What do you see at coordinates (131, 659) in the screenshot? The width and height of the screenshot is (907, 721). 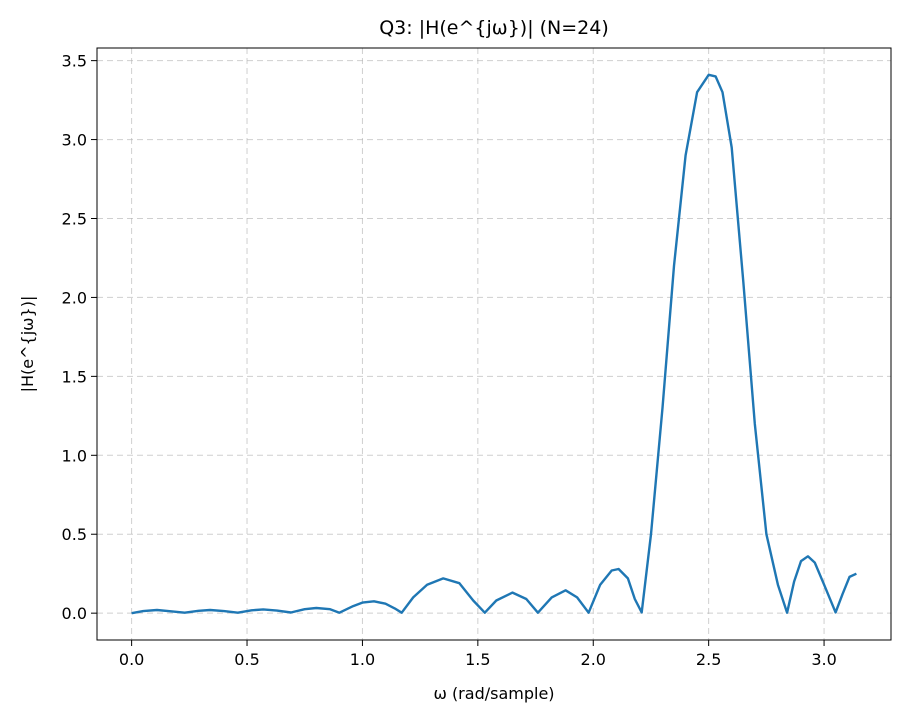 I see `x-tick-label: 0.0` at bounding box center [131, 659].